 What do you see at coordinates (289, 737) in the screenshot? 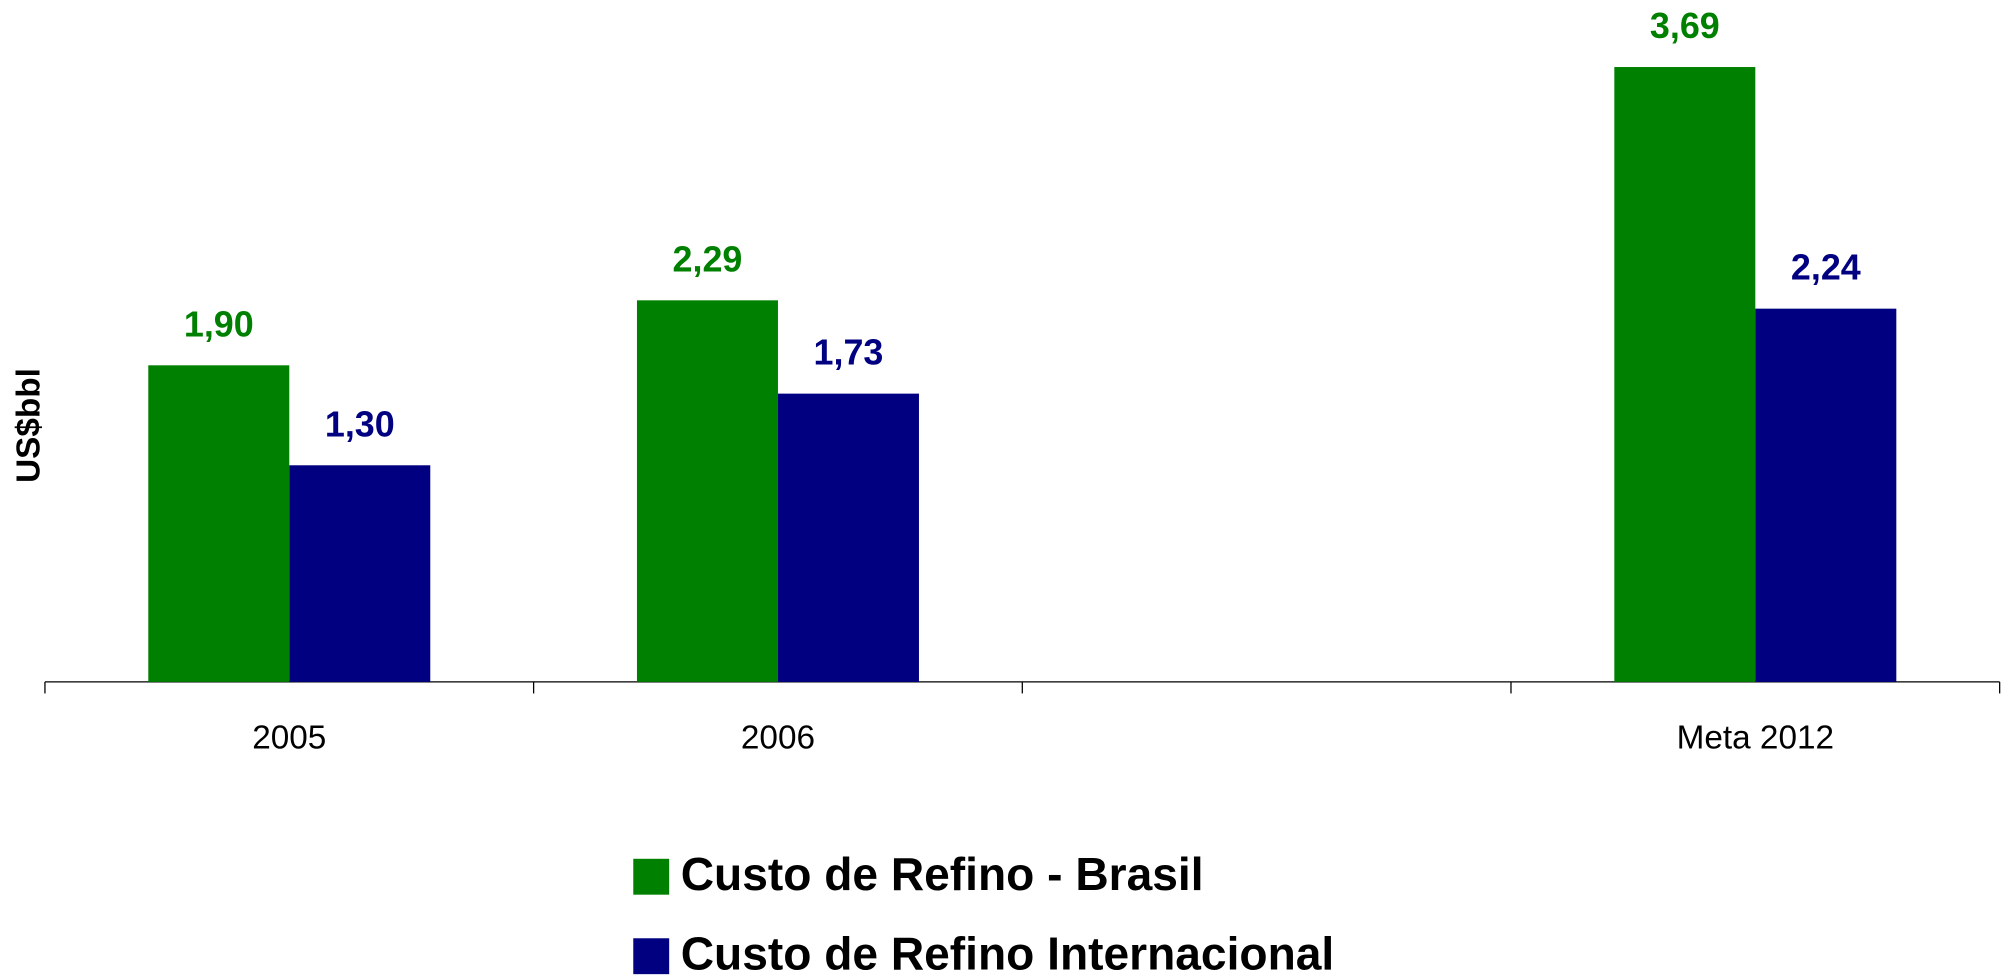
I see `x-tick-label: 2005` at bounding box center [289, 737].